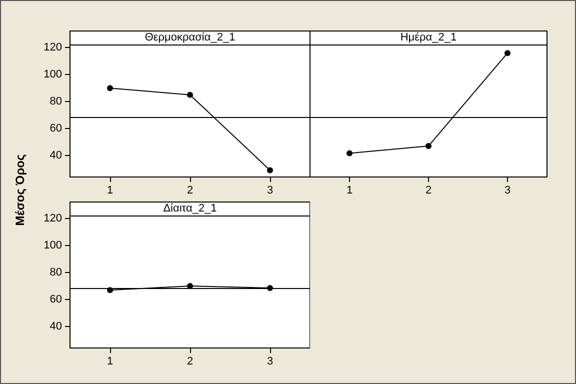  I want to click on chart-title: Θερμοκρασία_2_1, so click(190, 38).